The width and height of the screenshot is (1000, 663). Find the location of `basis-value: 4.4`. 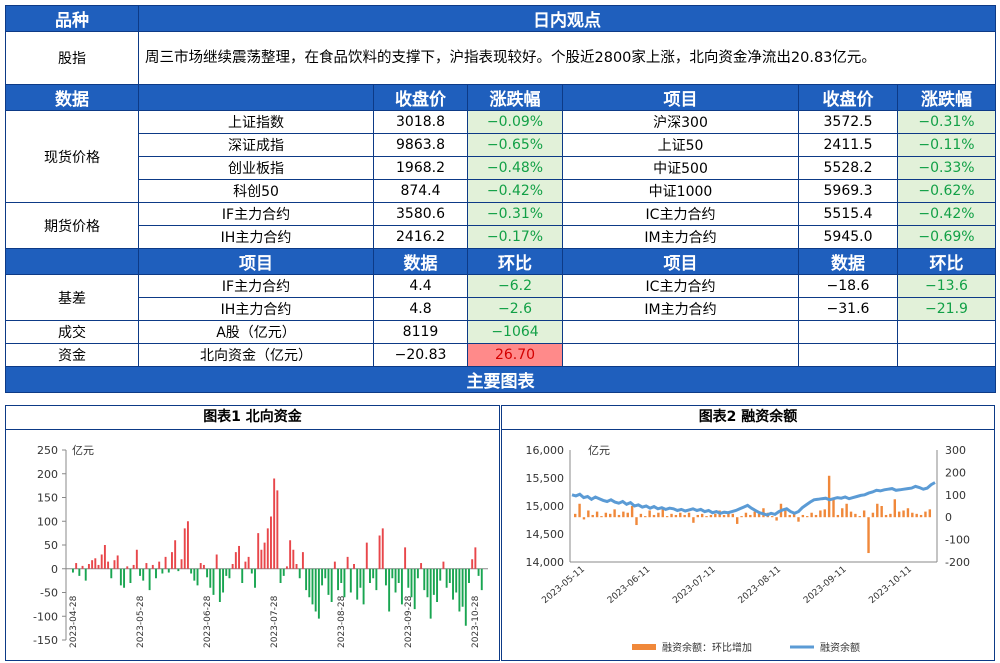

basis-value: 4.4 is located at coordinates (420, 286).